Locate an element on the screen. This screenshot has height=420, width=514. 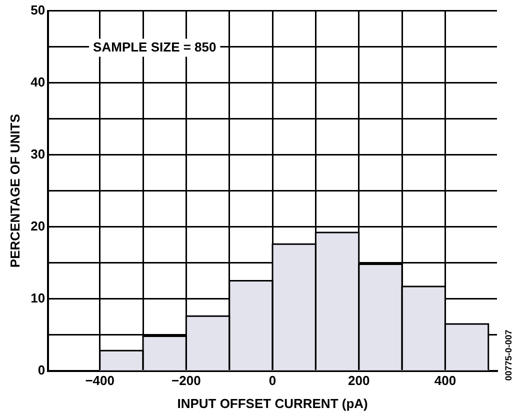
y-tick-label: 10 is located at coordinates (38, 298).